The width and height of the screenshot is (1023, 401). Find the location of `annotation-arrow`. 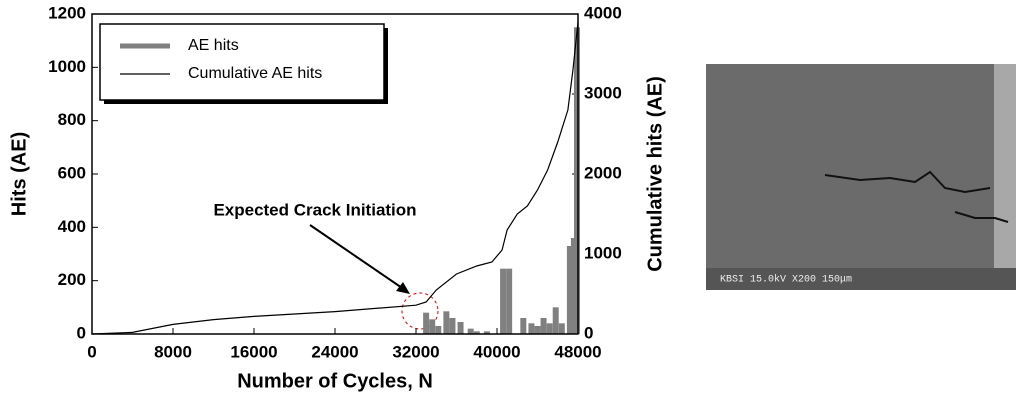

annotation-arrow is located at coordinates (357, 257).